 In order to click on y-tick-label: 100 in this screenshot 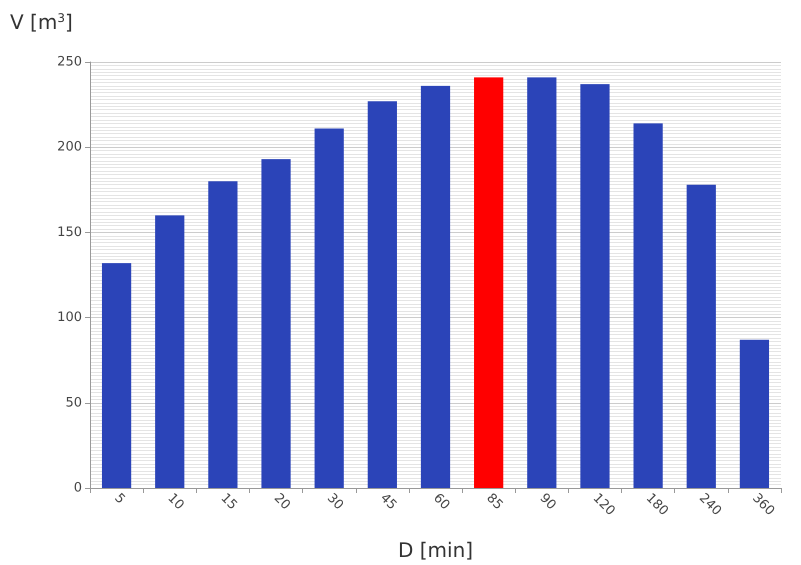, I will do `click(69, 318)`.